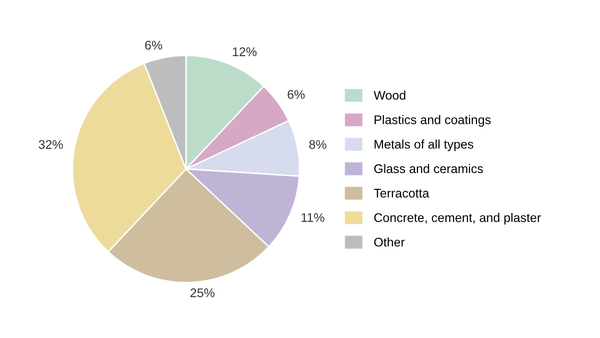 This screenshot has height=338, width=600. Describe the element at coordinates (317, 144) in the screenshot. I see `data-label: 8%` at that location.